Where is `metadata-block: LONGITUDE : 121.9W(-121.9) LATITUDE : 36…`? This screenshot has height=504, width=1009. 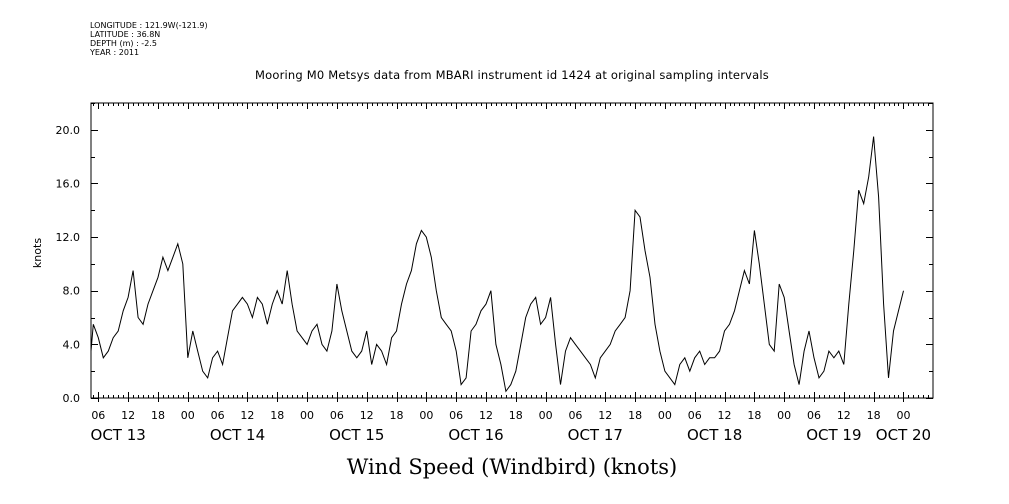 metadata-block: LONGITUDE : 121.9W(-121.9) LATITUDE : 36… is located at coordinates (149, 39).